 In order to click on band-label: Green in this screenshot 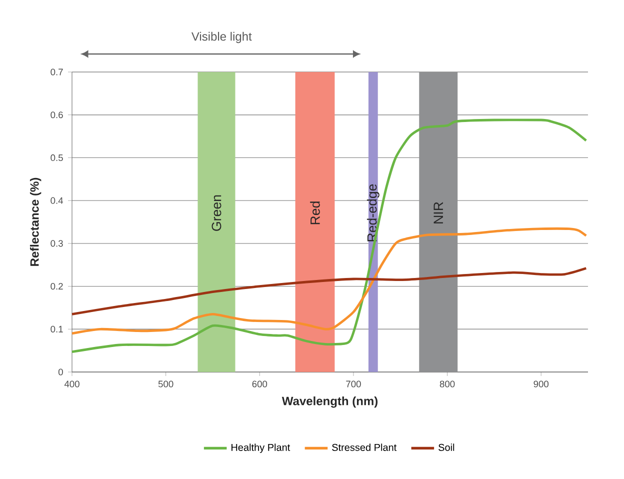, I will do `click(217, 213)`.